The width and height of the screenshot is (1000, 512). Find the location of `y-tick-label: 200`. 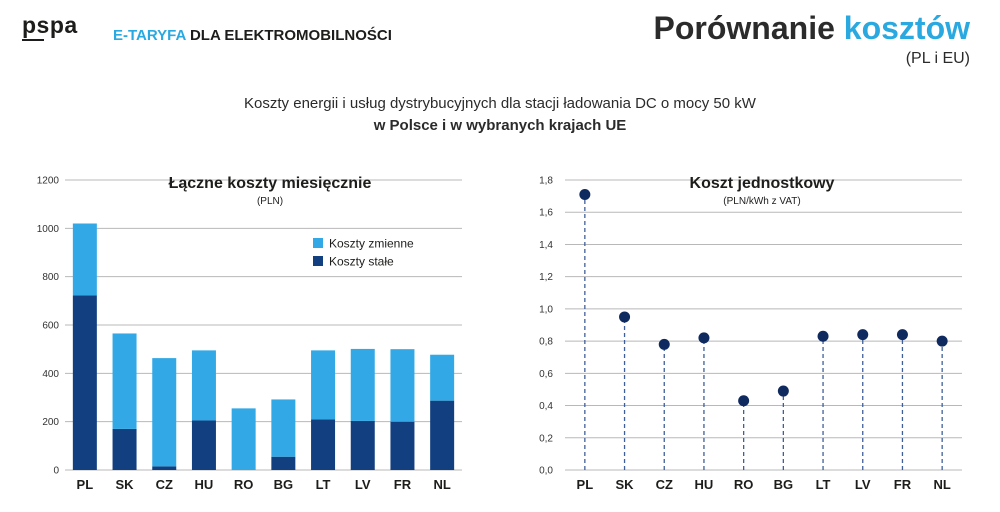

y-tick-label: 200 is located at coordinates (50, 422).